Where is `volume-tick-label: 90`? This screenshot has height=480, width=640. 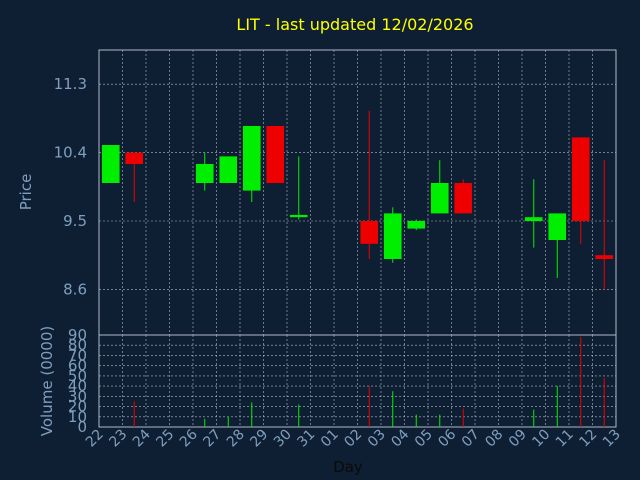 volume-tick-label: 90 is located at coordinates (77, 335).